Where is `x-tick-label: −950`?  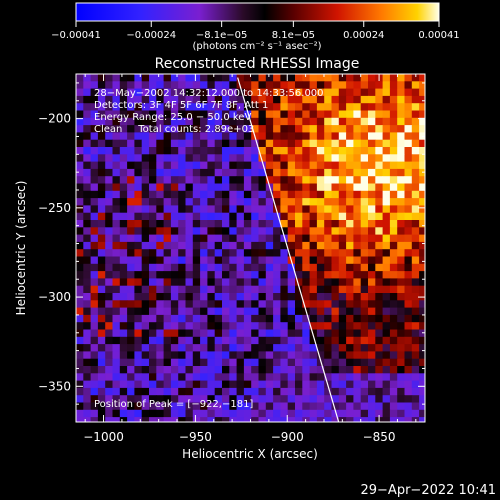
x-tick-label: −950 is located at coordinates (195, 437).